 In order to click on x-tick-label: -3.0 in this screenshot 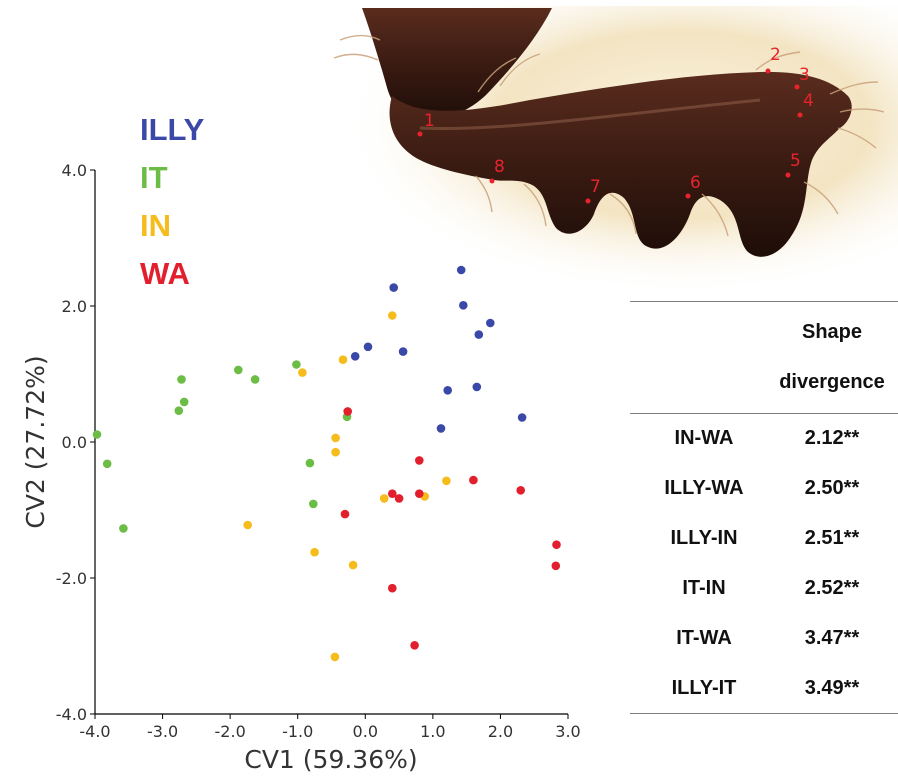, I will do `click(162, 731)`.